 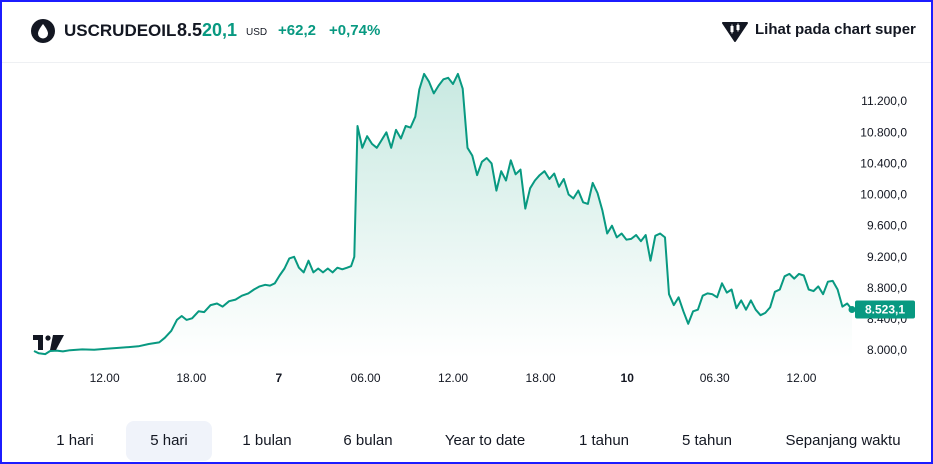 What do you see at coordinates (887, 288) in the screenshot?
I see `y-tick-label: 8.800,0` at bounding box center [887, 288].